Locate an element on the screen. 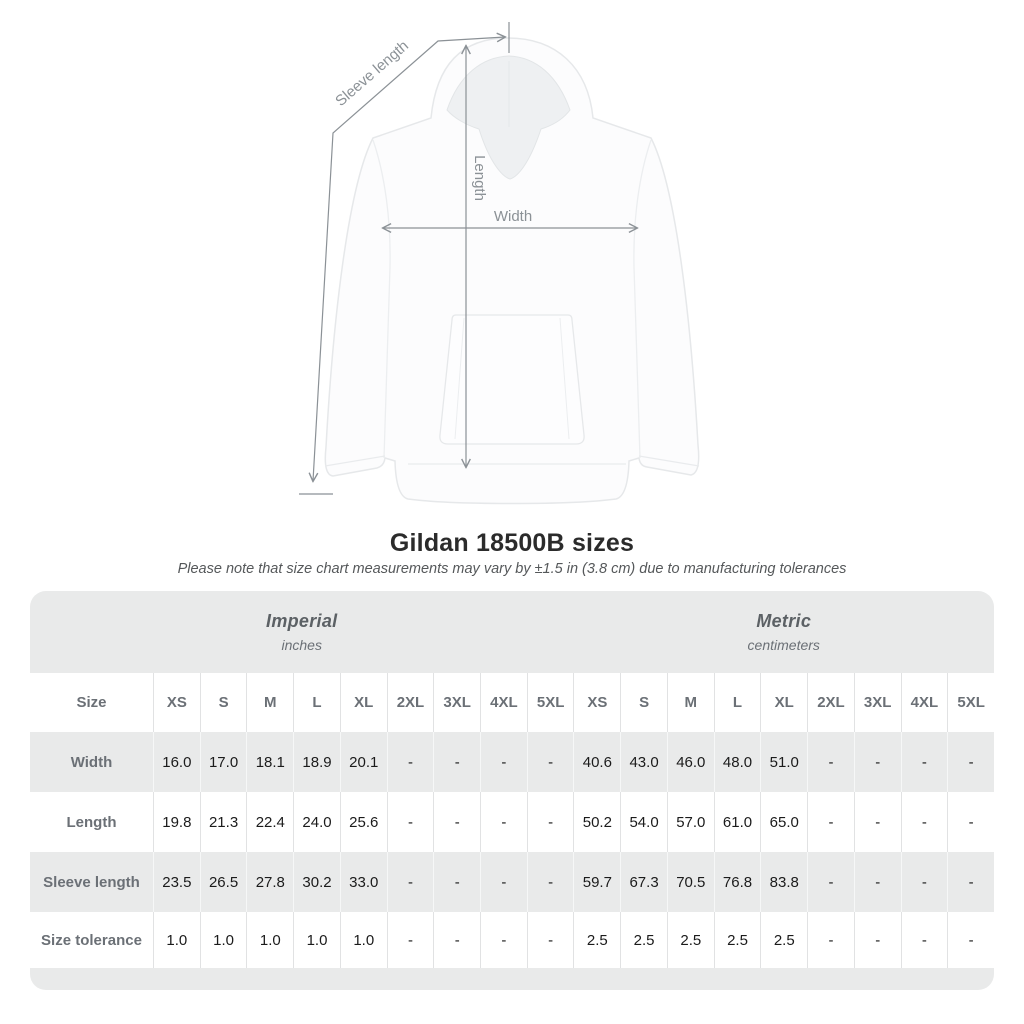 The width and height of the screenshot is (1024, 1024). value-cell: 26.5 is located at coordinates (223, 882).